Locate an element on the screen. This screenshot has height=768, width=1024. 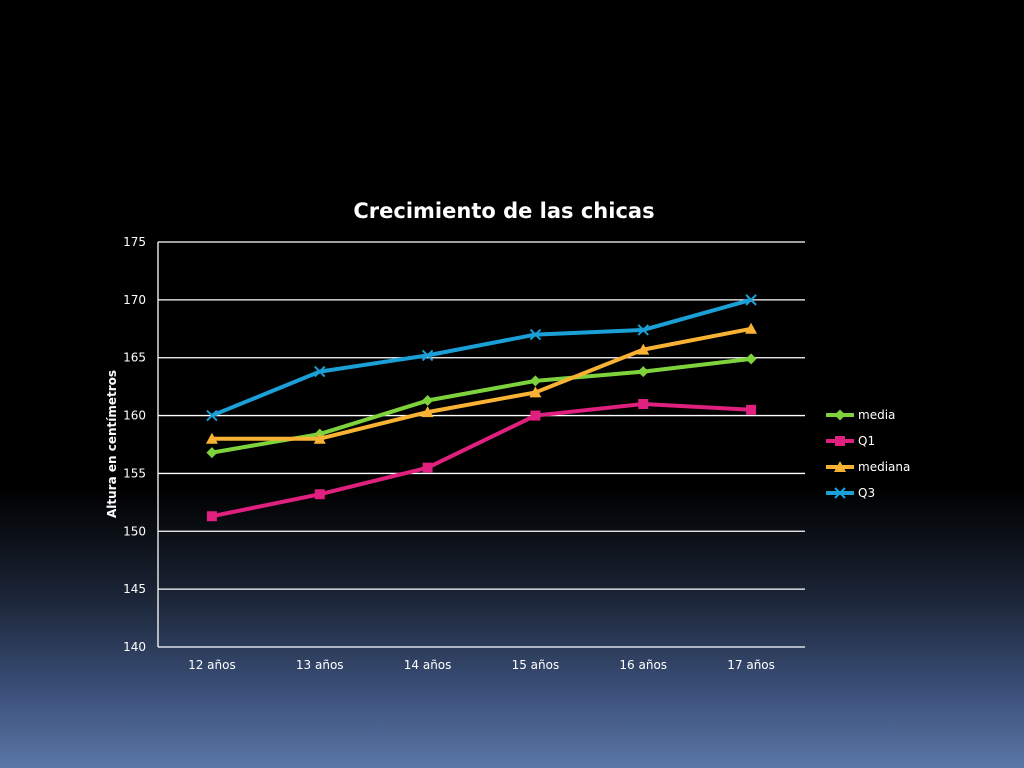
y-tick-label: 150 is located at coordinates (134, 531).